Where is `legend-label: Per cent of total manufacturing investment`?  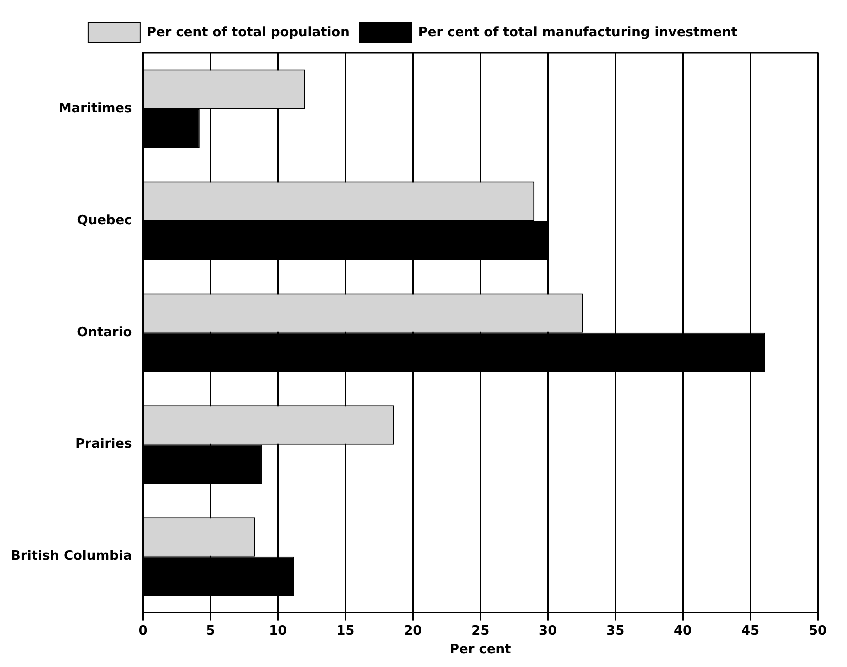
legend-label: Per cent of total manufacturing investment is located at coordinates (578, 32).